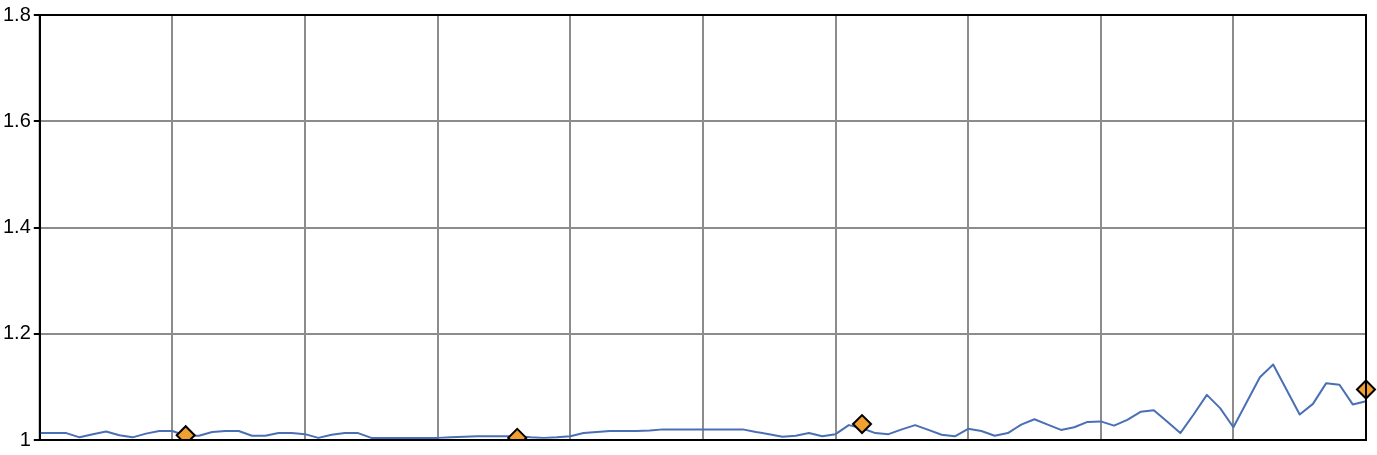  Describe the element at coordinates (16, 13) in the screenshot. I see `y-tick-label: 1.8` at that location.